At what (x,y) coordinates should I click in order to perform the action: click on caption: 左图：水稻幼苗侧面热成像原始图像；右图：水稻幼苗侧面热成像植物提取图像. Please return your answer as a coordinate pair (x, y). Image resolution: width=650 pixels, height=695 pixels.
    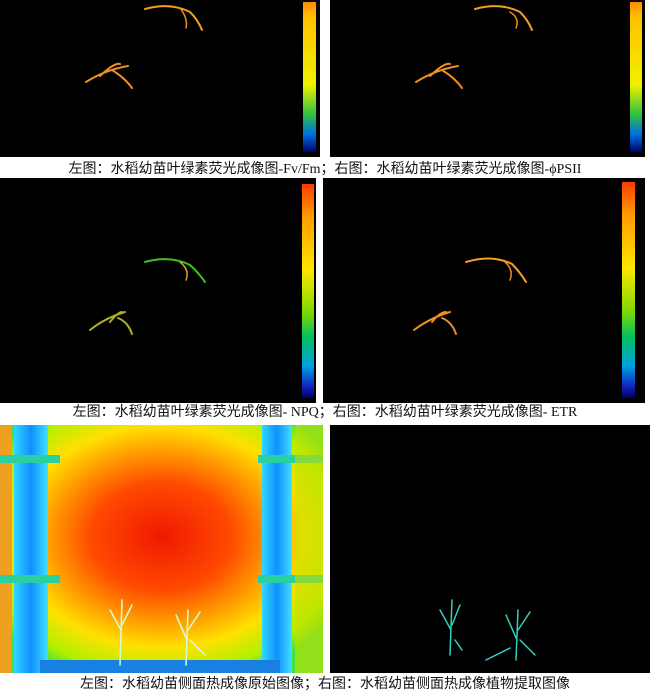
    Looking at the image, I should click on (325, 684).